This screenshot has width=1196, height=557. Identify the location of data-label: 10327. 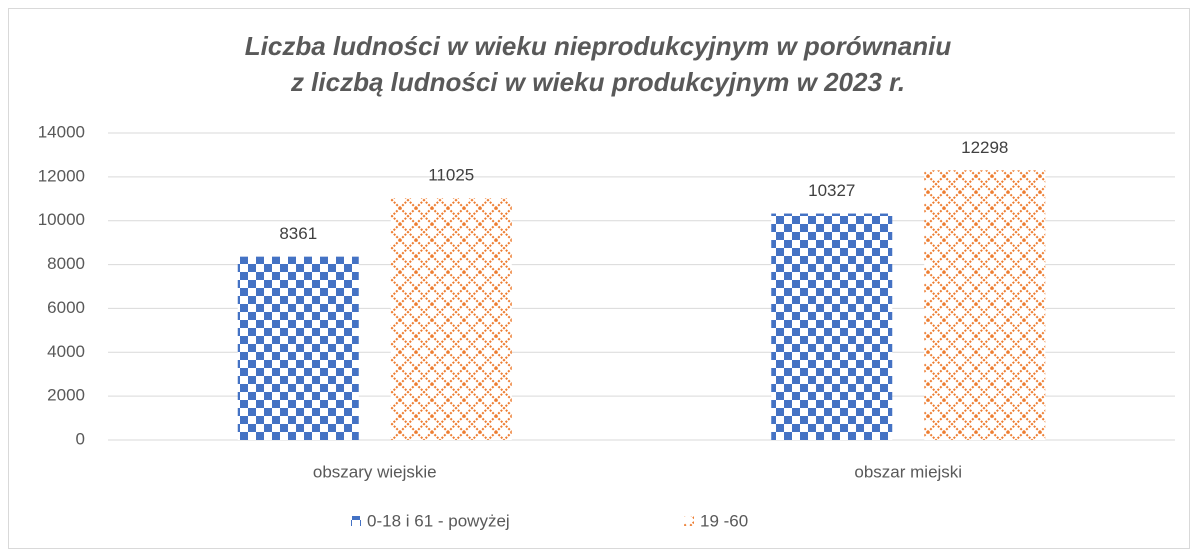
(831, 190).